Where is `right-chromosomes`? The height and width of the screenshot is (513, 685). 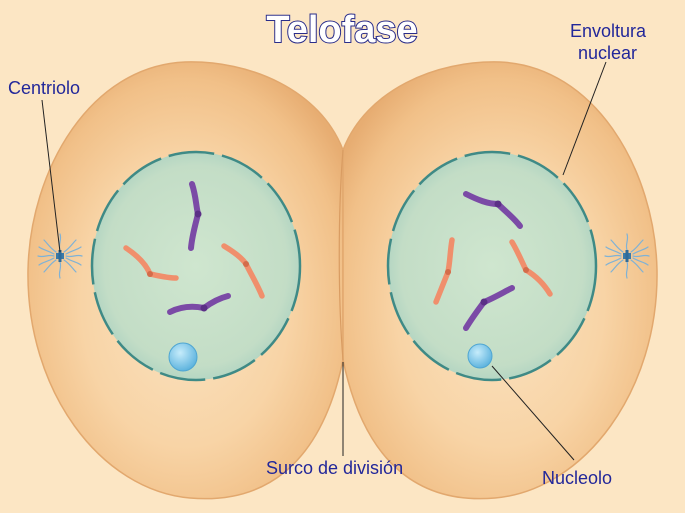 right-chromosomes is located at coordinates (493, 261).